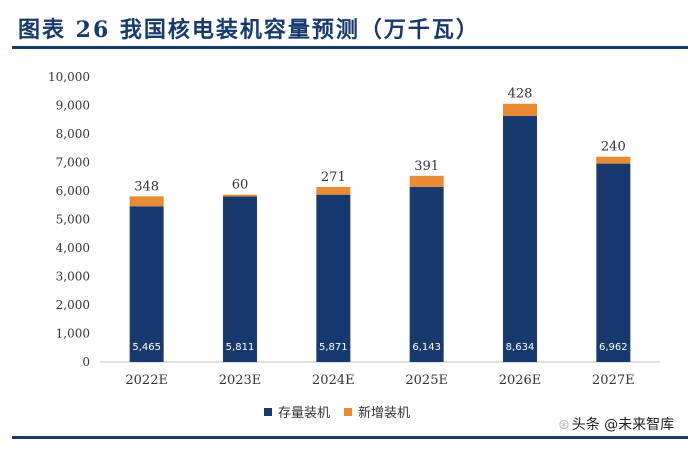  Describe the element at coordinates (564, 425) in the screenshot. I see `watermark-icon: ⊛` at that location.